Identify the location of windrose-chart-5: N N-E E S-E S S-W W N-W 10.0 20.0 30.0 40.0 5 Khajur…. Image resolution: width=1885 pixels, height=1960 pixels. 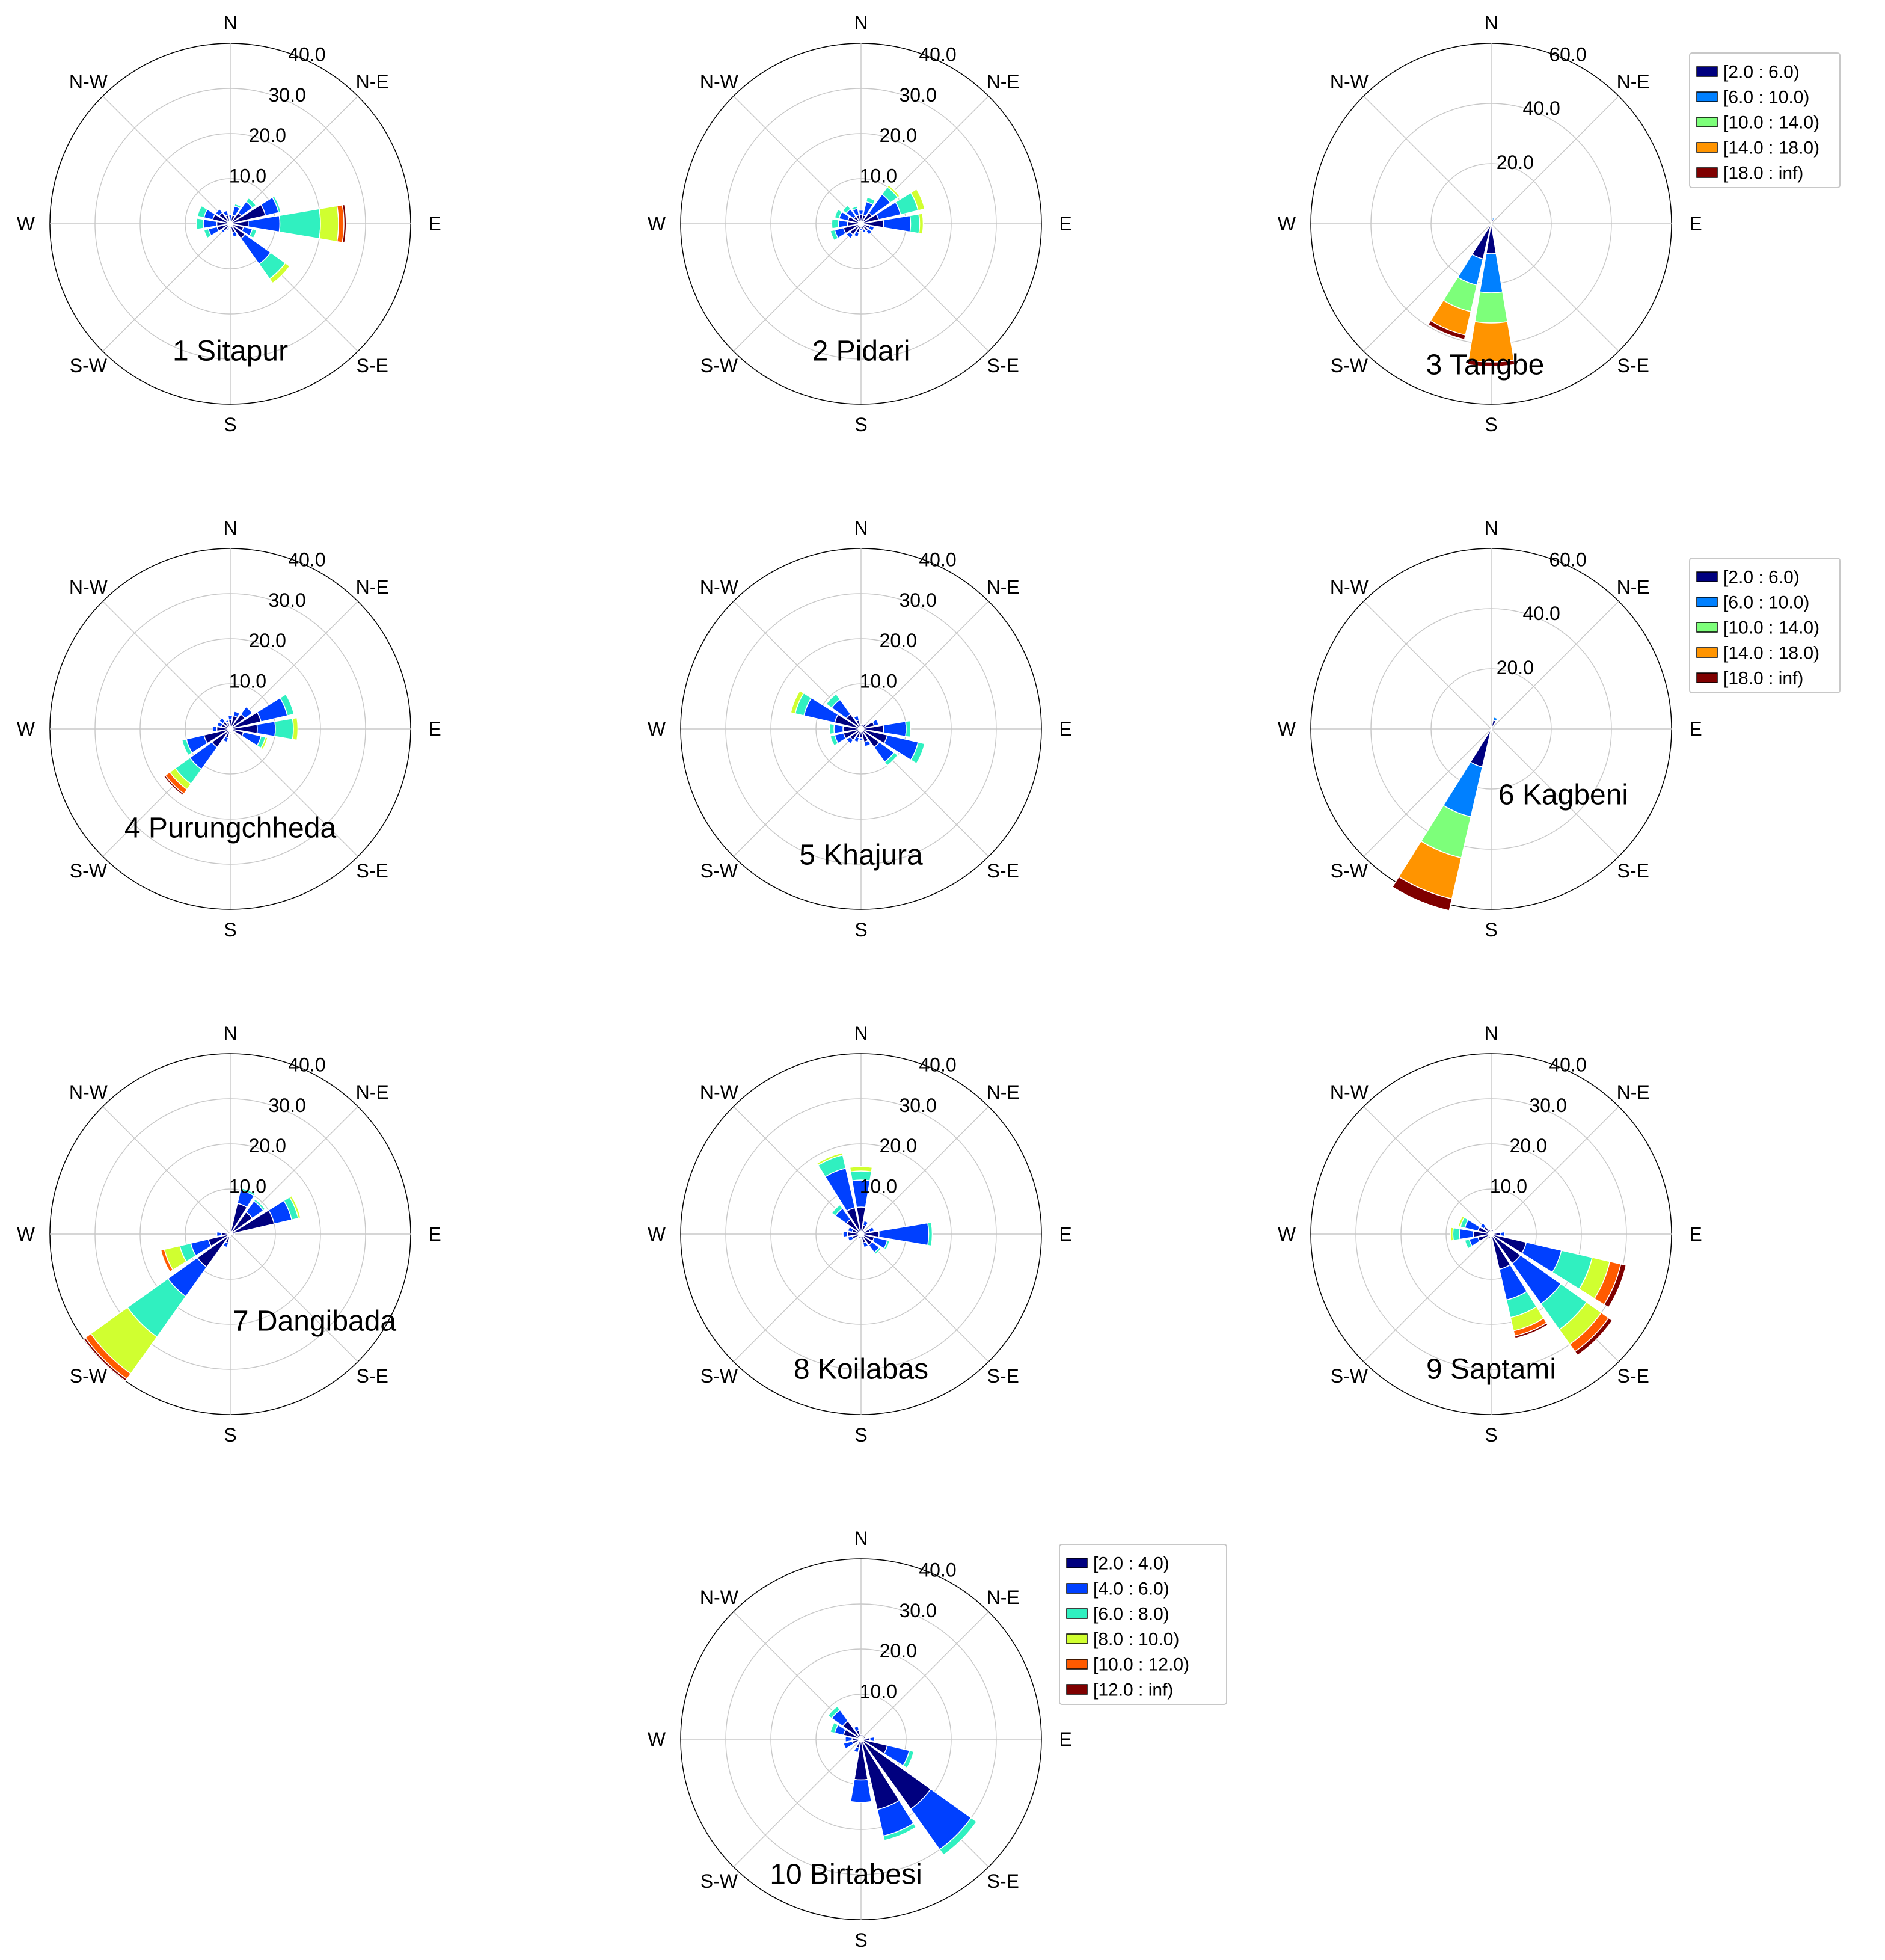
(860, 729).